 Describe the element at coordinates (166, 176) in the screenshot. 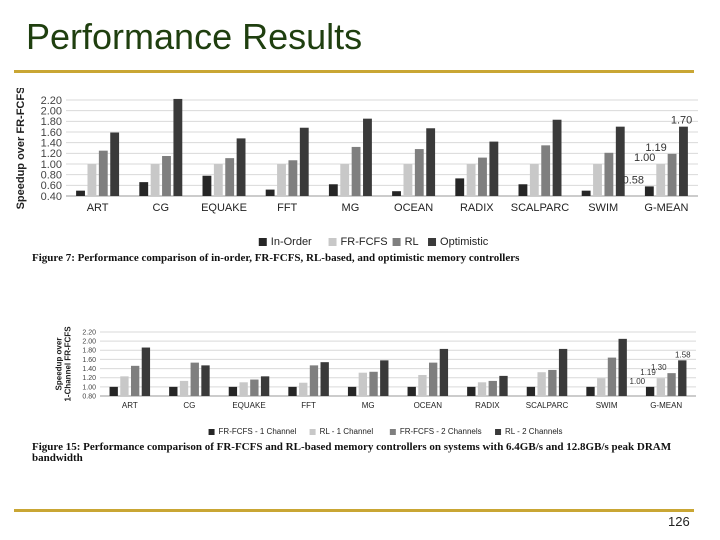

I see `bar-rl-cg` at that location.